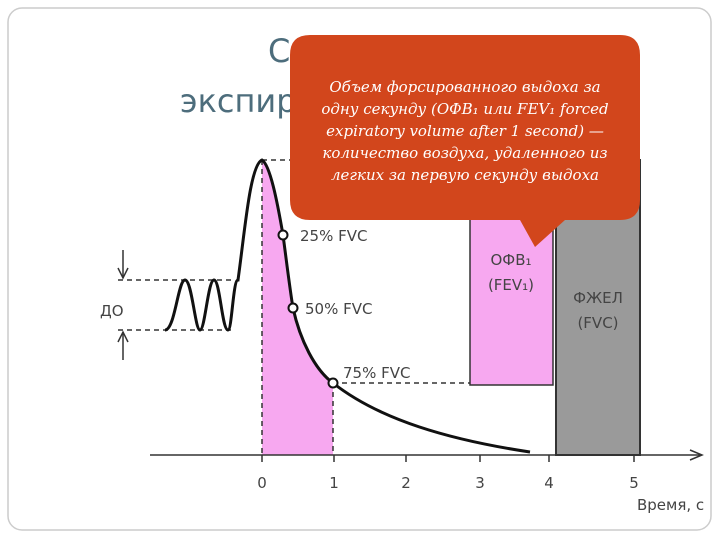  I want to click on x-axis-arrow, so click(696, 455).